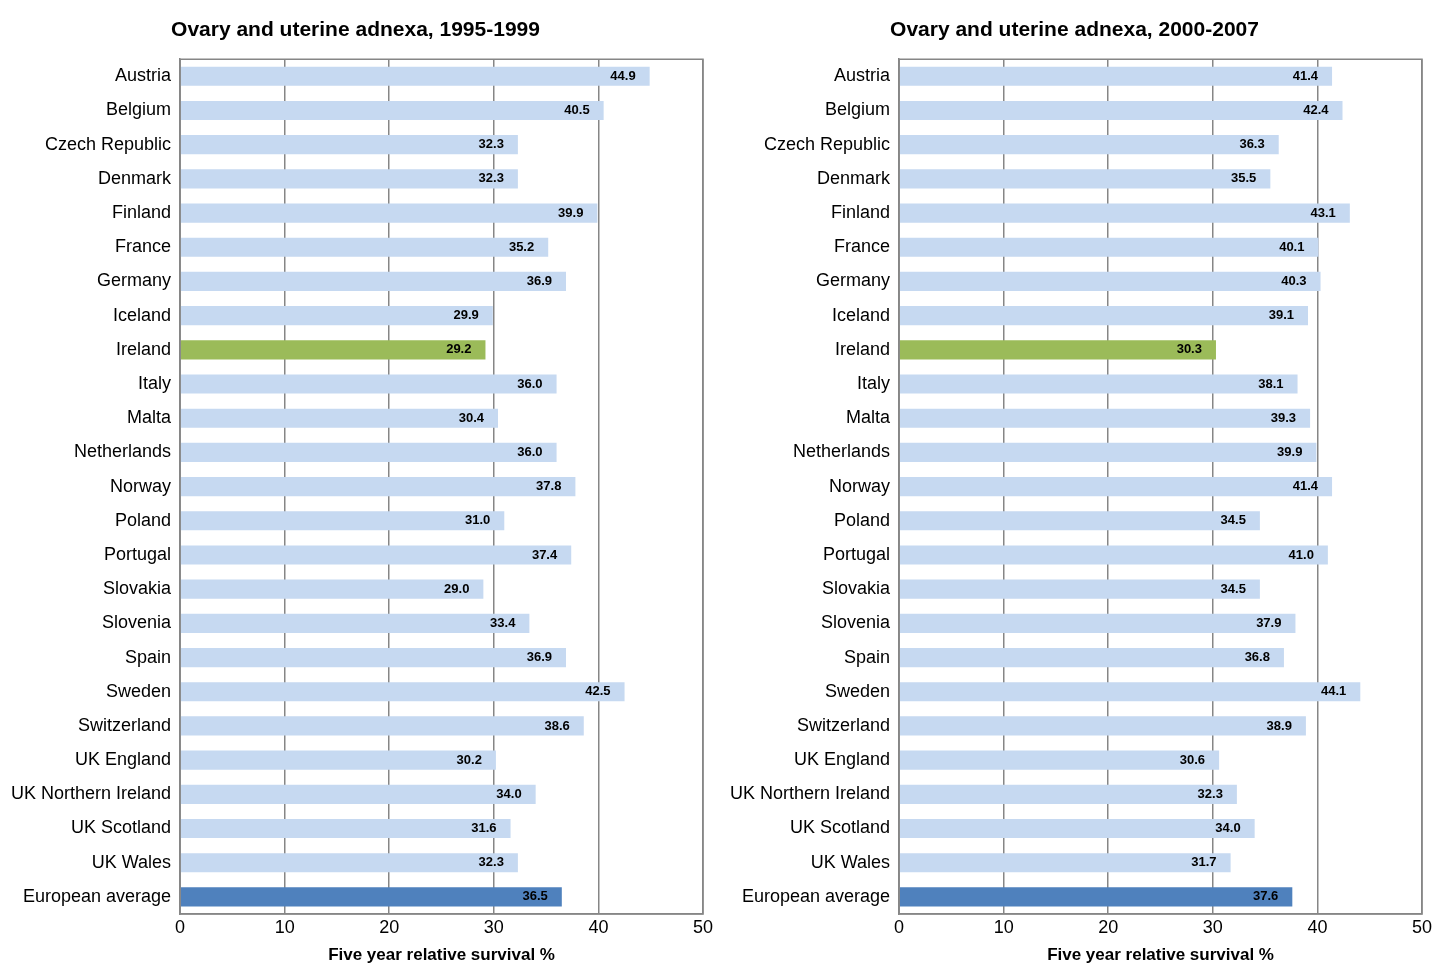 This screenshot has width=1438, height=970. What do you see at coordinates (125, 724) in the screenshot?
I see `y-tick-label: Switzerland` at bounding box center [125, 724].